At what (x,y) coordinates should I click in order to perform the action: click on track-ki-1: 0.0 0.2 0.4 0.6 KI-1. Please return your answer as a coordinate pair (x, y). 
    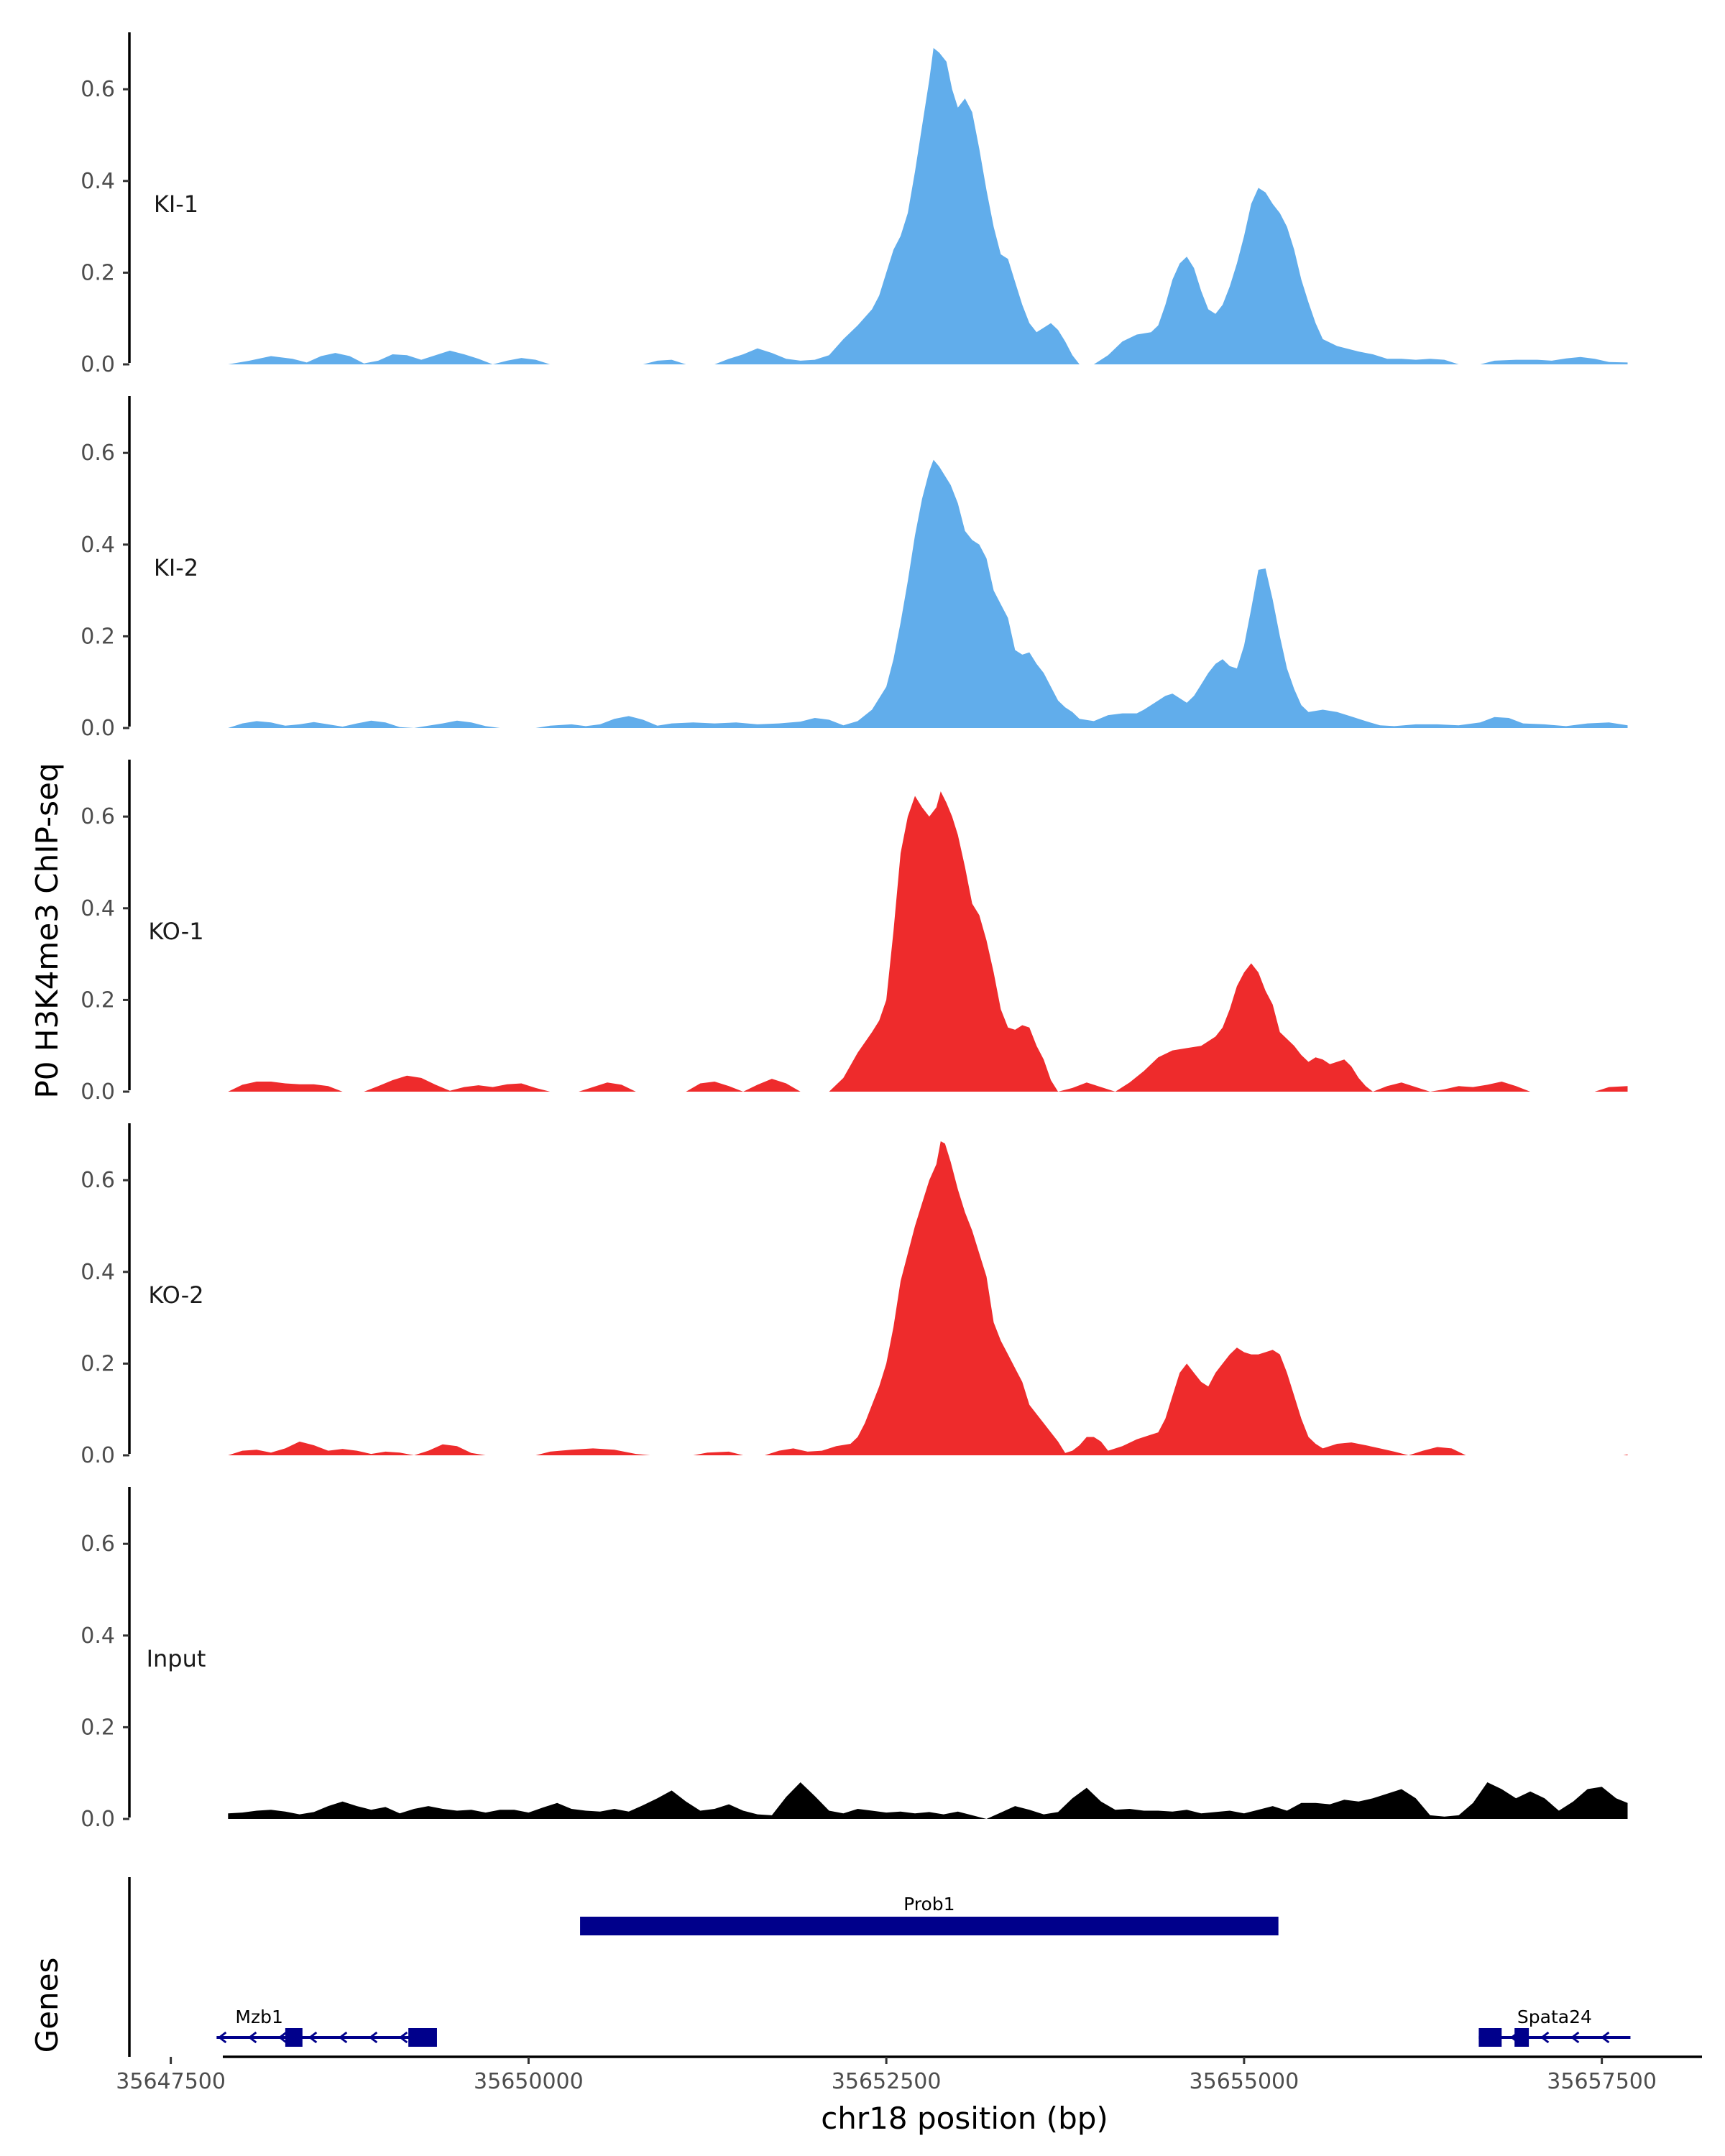
    Looking at the image, I should click on (854, 204).